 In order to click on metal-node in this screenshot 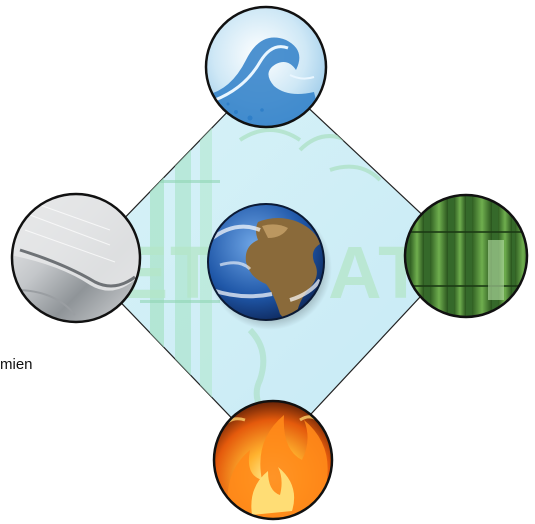, I will do `click(76, 258)`.